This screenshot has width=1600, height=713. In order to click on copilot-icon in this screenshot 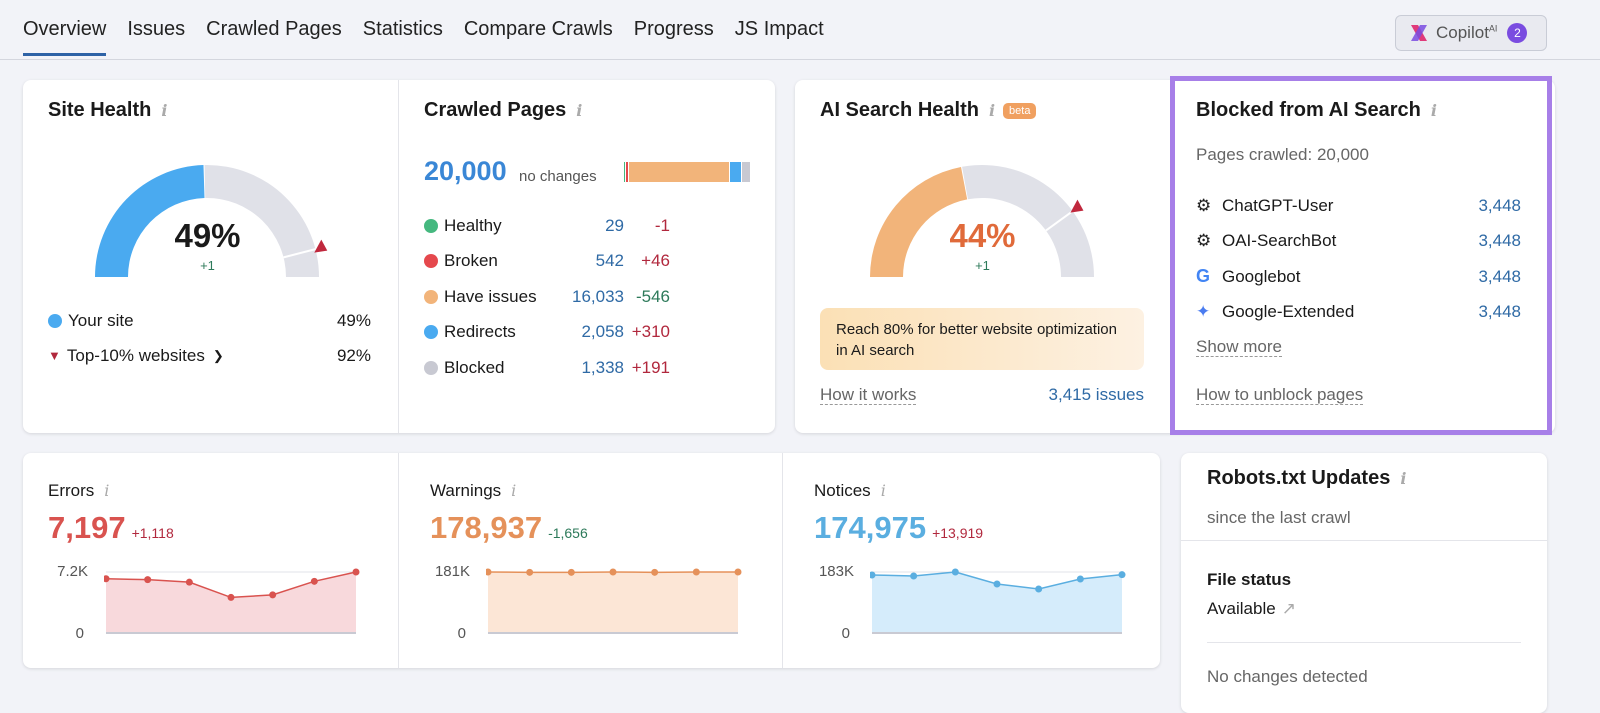, I will do `click(1419, 33)`.